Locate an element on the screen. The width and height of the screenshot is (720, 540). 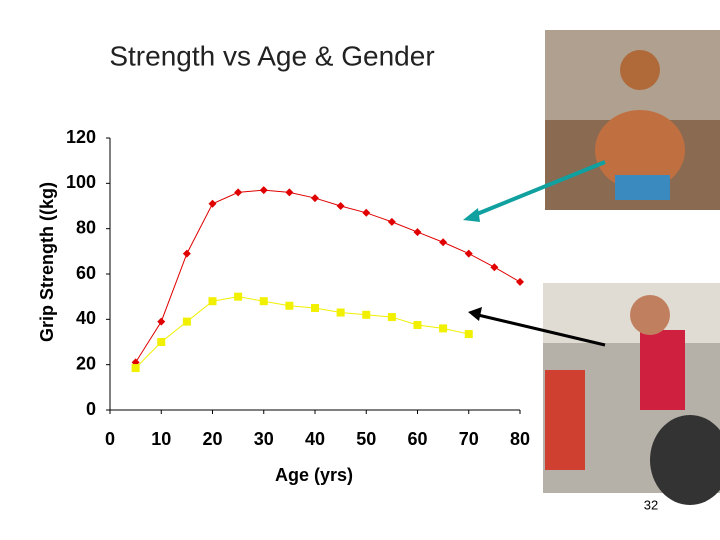
x-tick-label: 0 is located at coordinates (110, 439).